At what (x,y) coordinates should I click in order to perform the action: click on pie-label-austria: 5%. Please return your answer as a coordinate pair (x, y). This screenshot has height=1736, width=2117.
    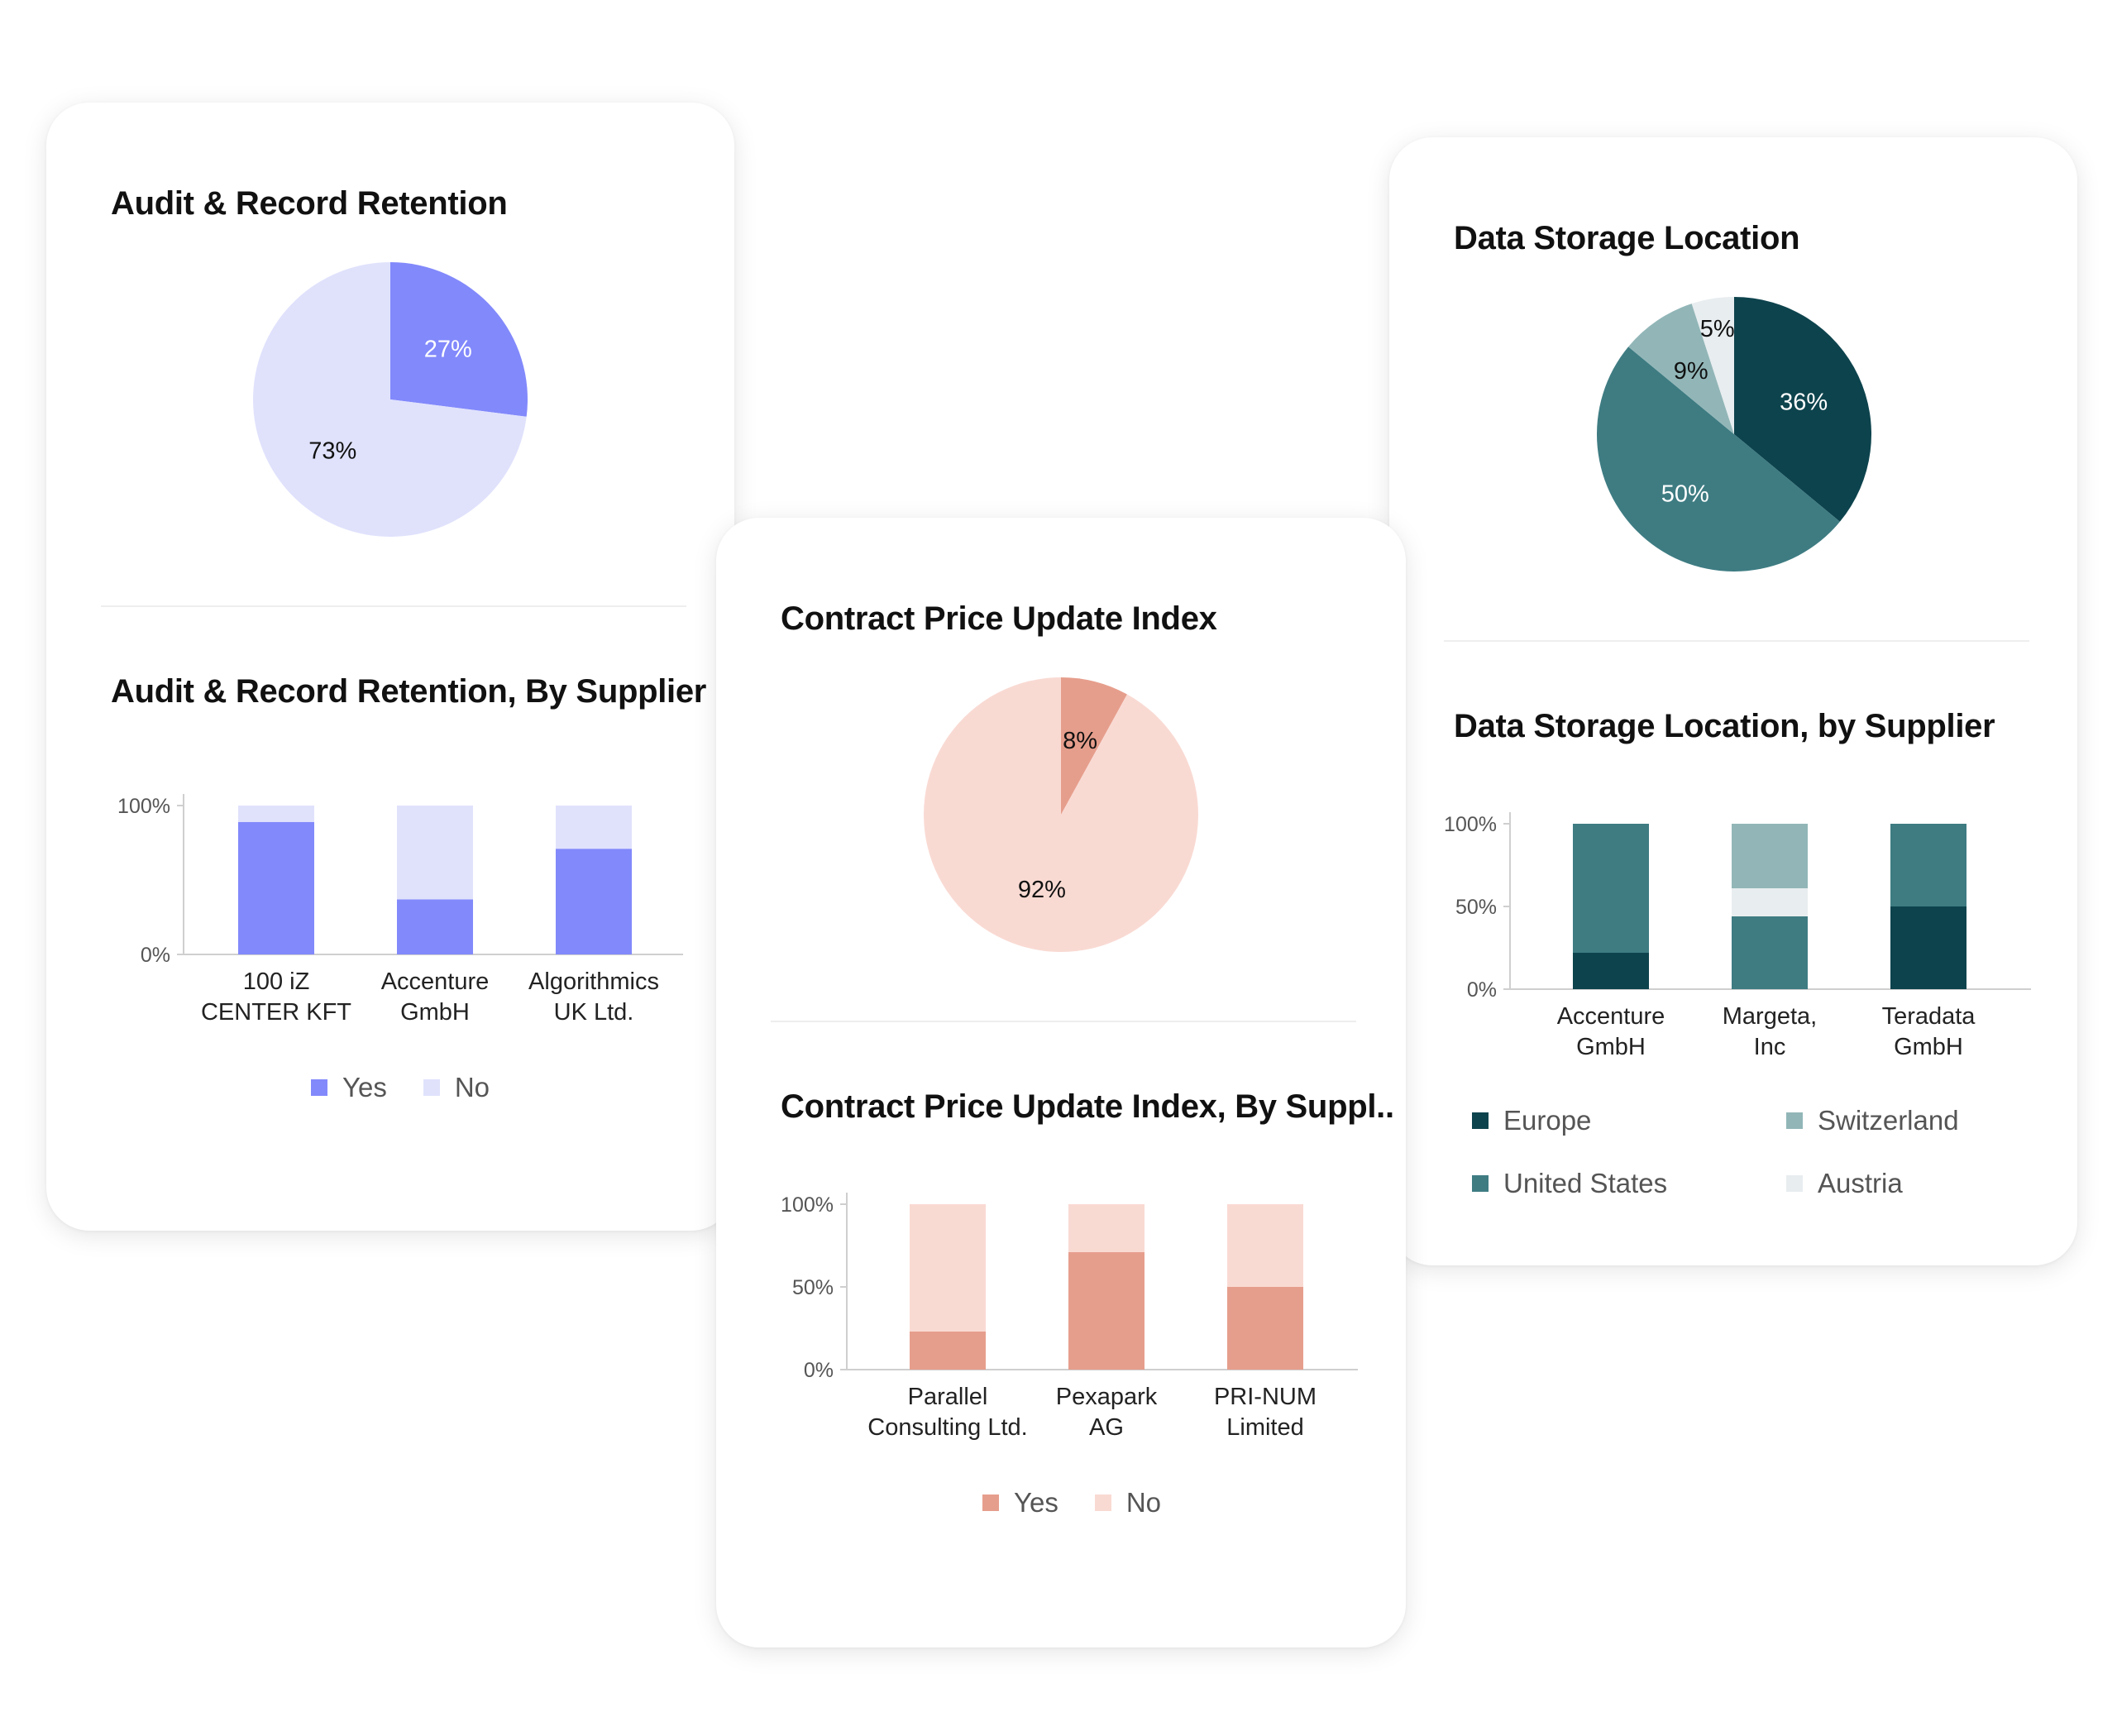
    Looking at the image, I should click on (1717, 329).